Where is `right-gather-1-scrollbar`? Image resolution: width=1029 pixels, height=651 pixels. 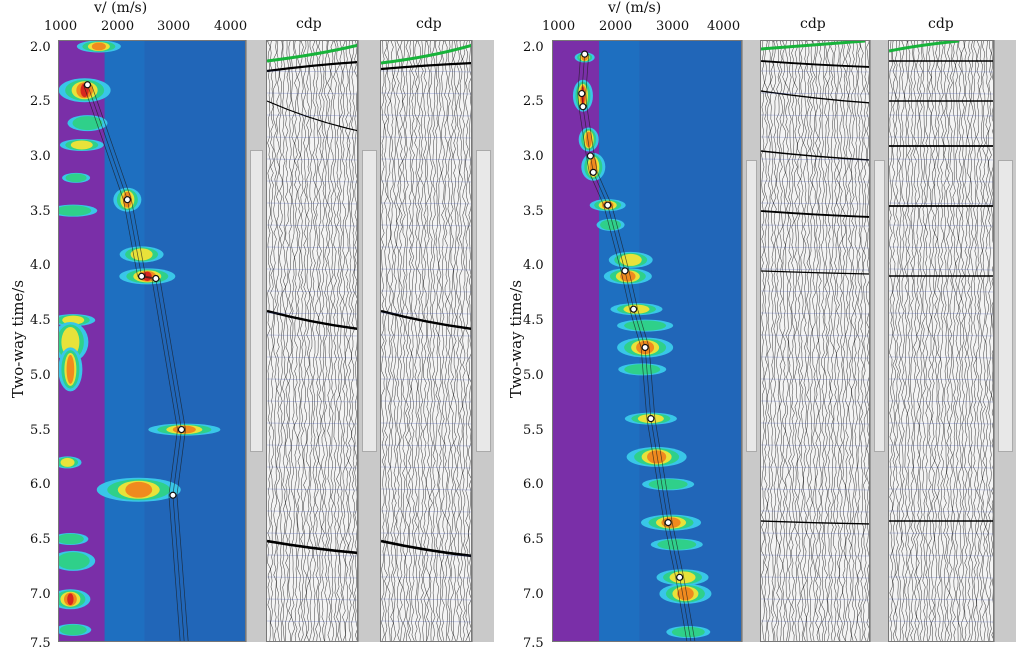
right-gather-1-scrollbar is located at coordinates (879, 341).